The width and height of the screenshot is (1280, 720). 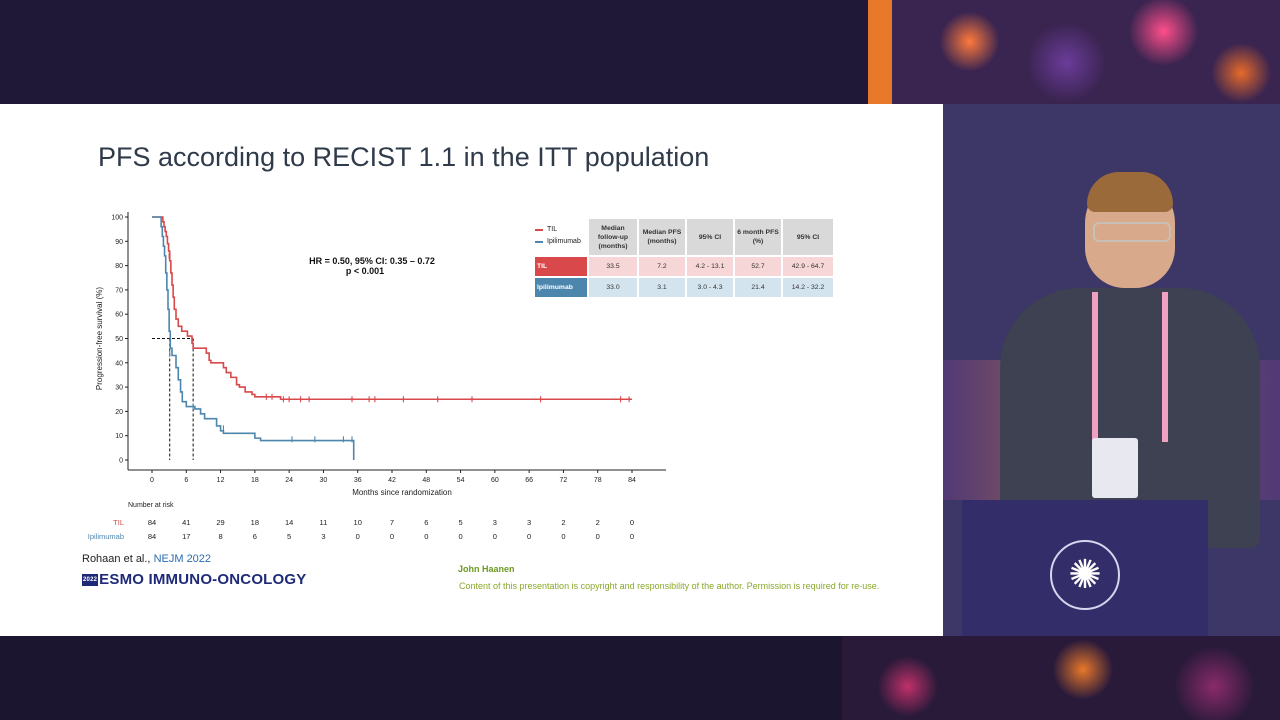 What do you see at coordinates (289, 522) in the screenshot?
I see `risk-value: 14` at bounding box center [289, 522].